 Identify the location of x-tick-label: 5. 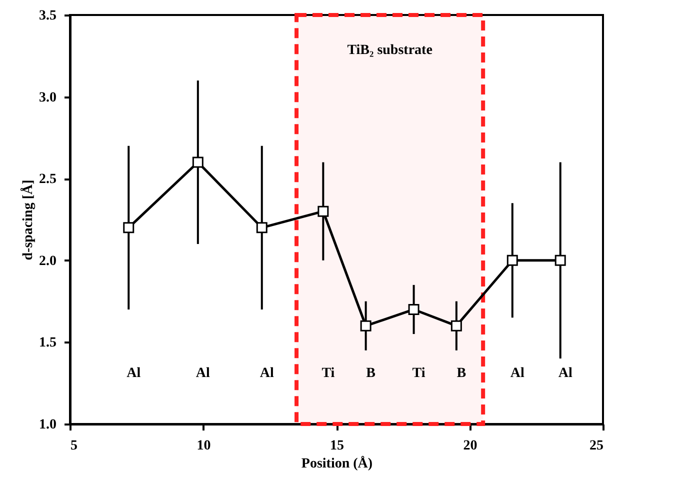
(74, 446).